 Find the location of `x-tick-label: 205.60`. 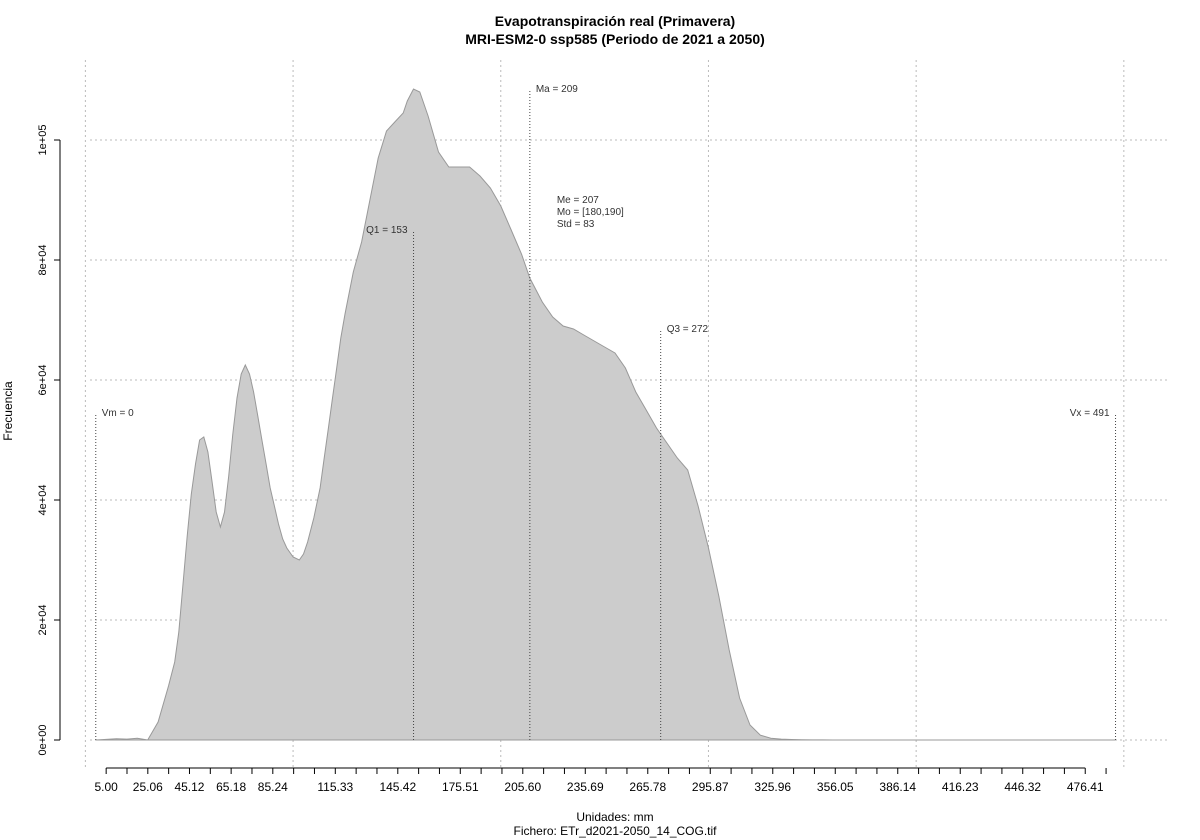

x-tick-label: 205.60 is located at coordinates (522, 787).